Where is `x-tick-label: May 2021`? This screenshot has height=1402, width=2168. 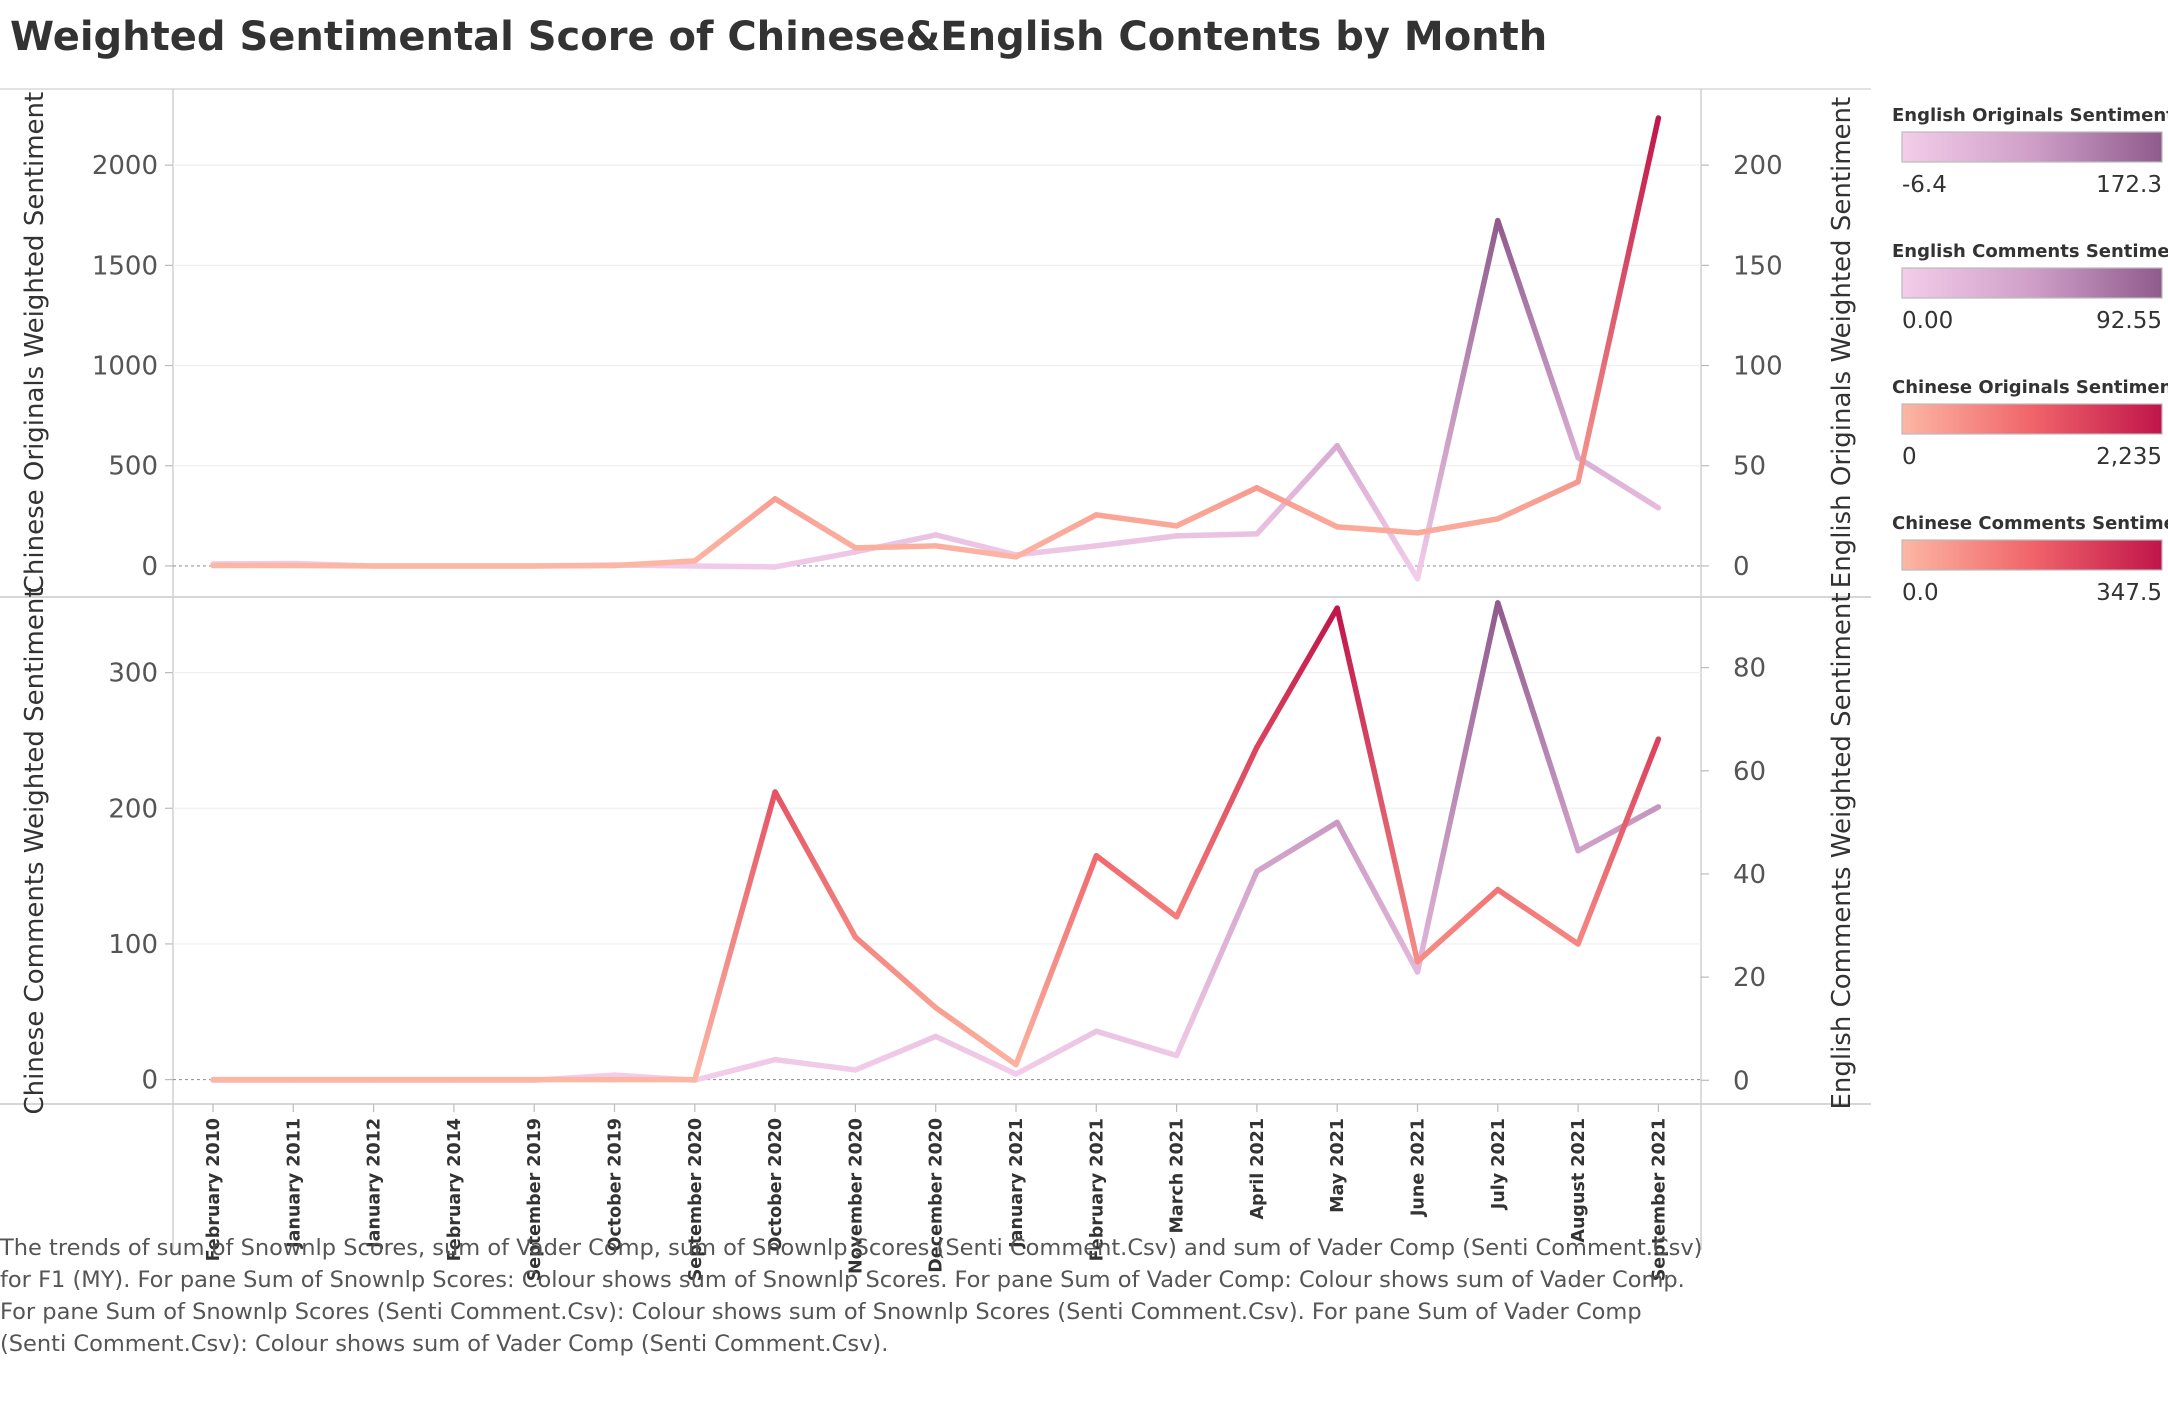
x-tick-label: May 2021 is located at coordinates (1338, 1165).